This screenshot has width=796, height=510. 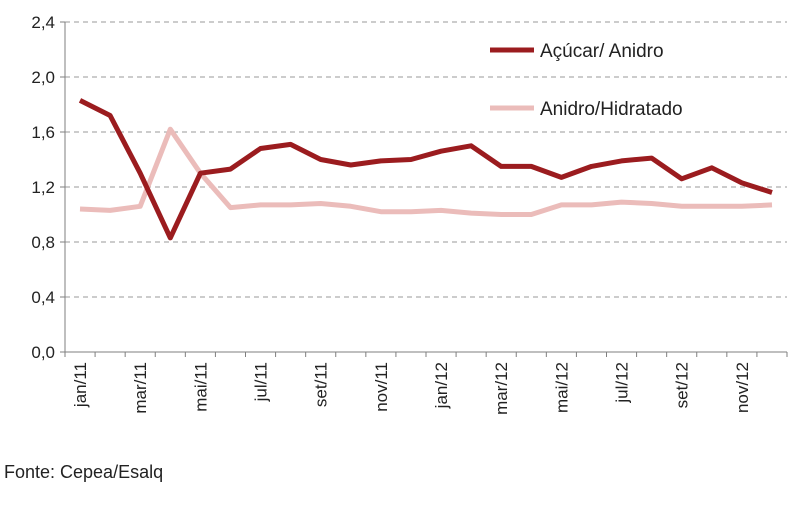 What do you see at coordinates (611, 109) in the screenshot?
I see `legend-label: Anidro/Hidratado` at bounding box center [611, 109].